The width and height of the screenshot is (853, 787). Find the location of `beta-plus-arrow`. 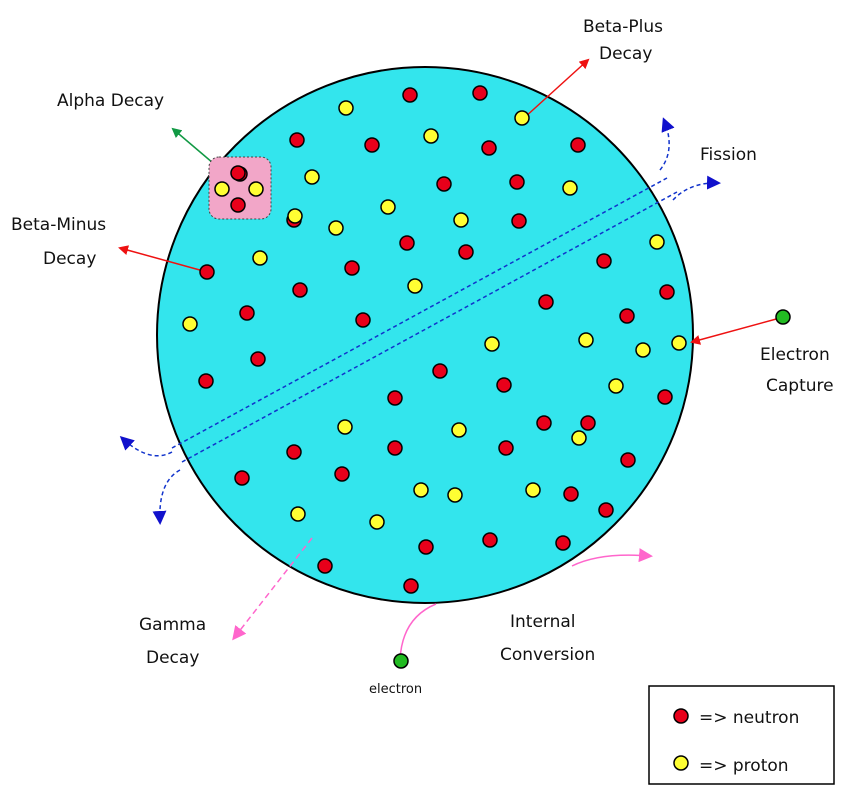

beta-plus-arrow is located at coordinates (556, 88).